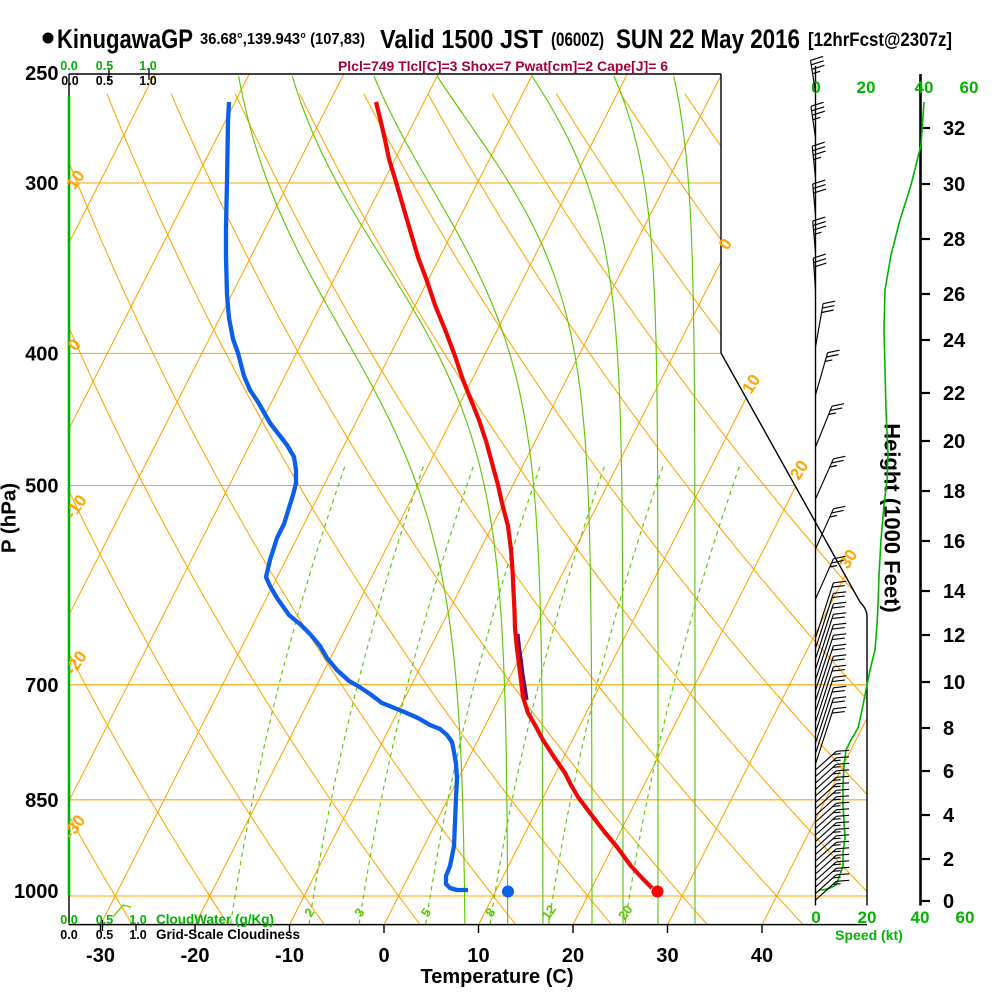 The height and width of the screenshot is (1000, 1000). I want to click on svg-text: 5, so click(426, 912).